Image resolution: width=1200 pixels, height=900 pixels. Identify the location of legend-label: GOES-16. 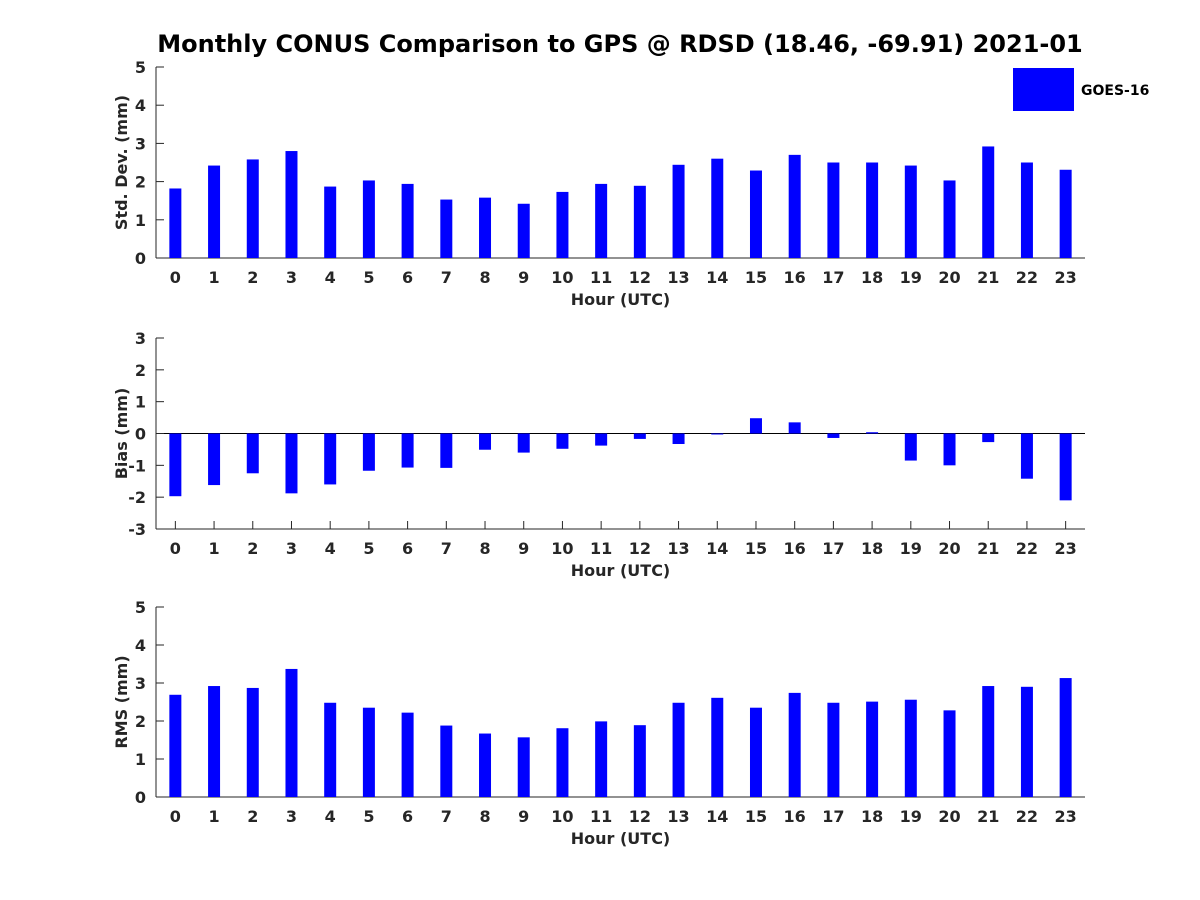
(1115, 91).